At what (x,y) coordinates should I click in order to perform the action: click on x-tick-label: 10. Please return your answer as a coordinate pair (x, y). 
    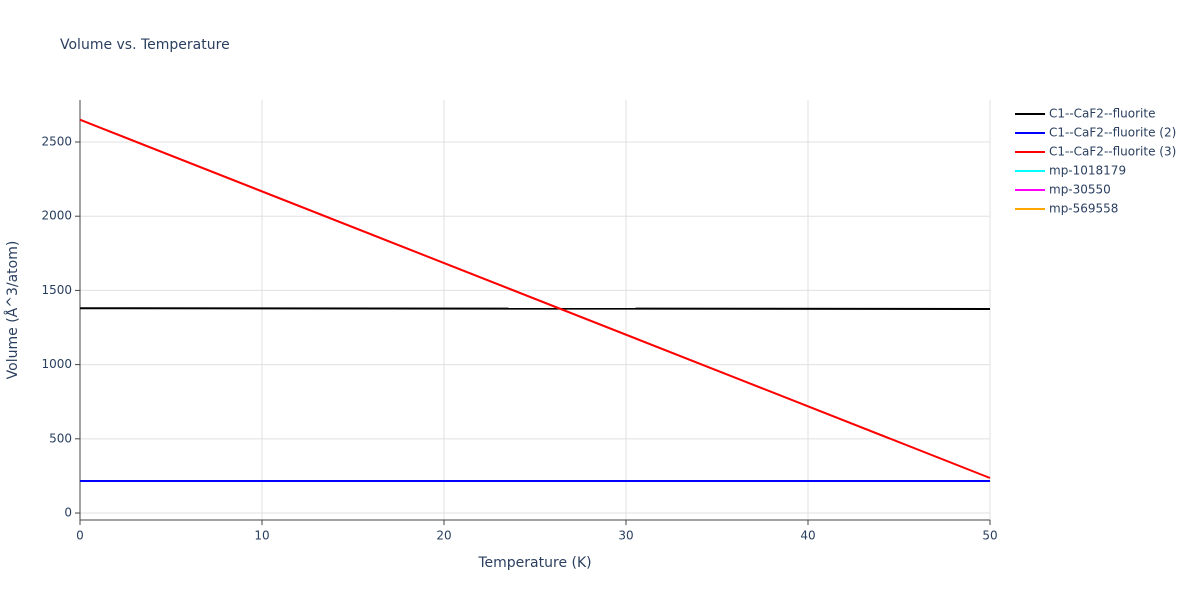
    Looking at the image, I should click on (261, 536).